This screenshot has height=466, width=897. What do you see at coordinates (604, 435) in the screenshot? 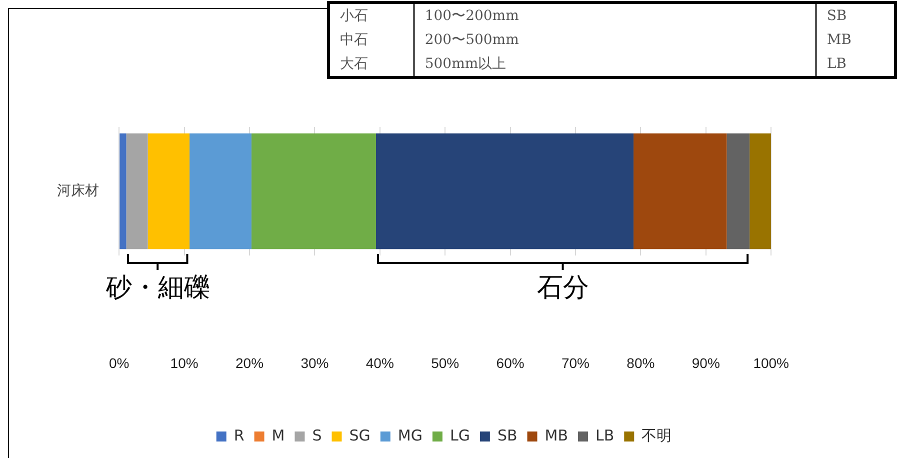
I see `legend-label: LB` at bounding box center [604, 435].